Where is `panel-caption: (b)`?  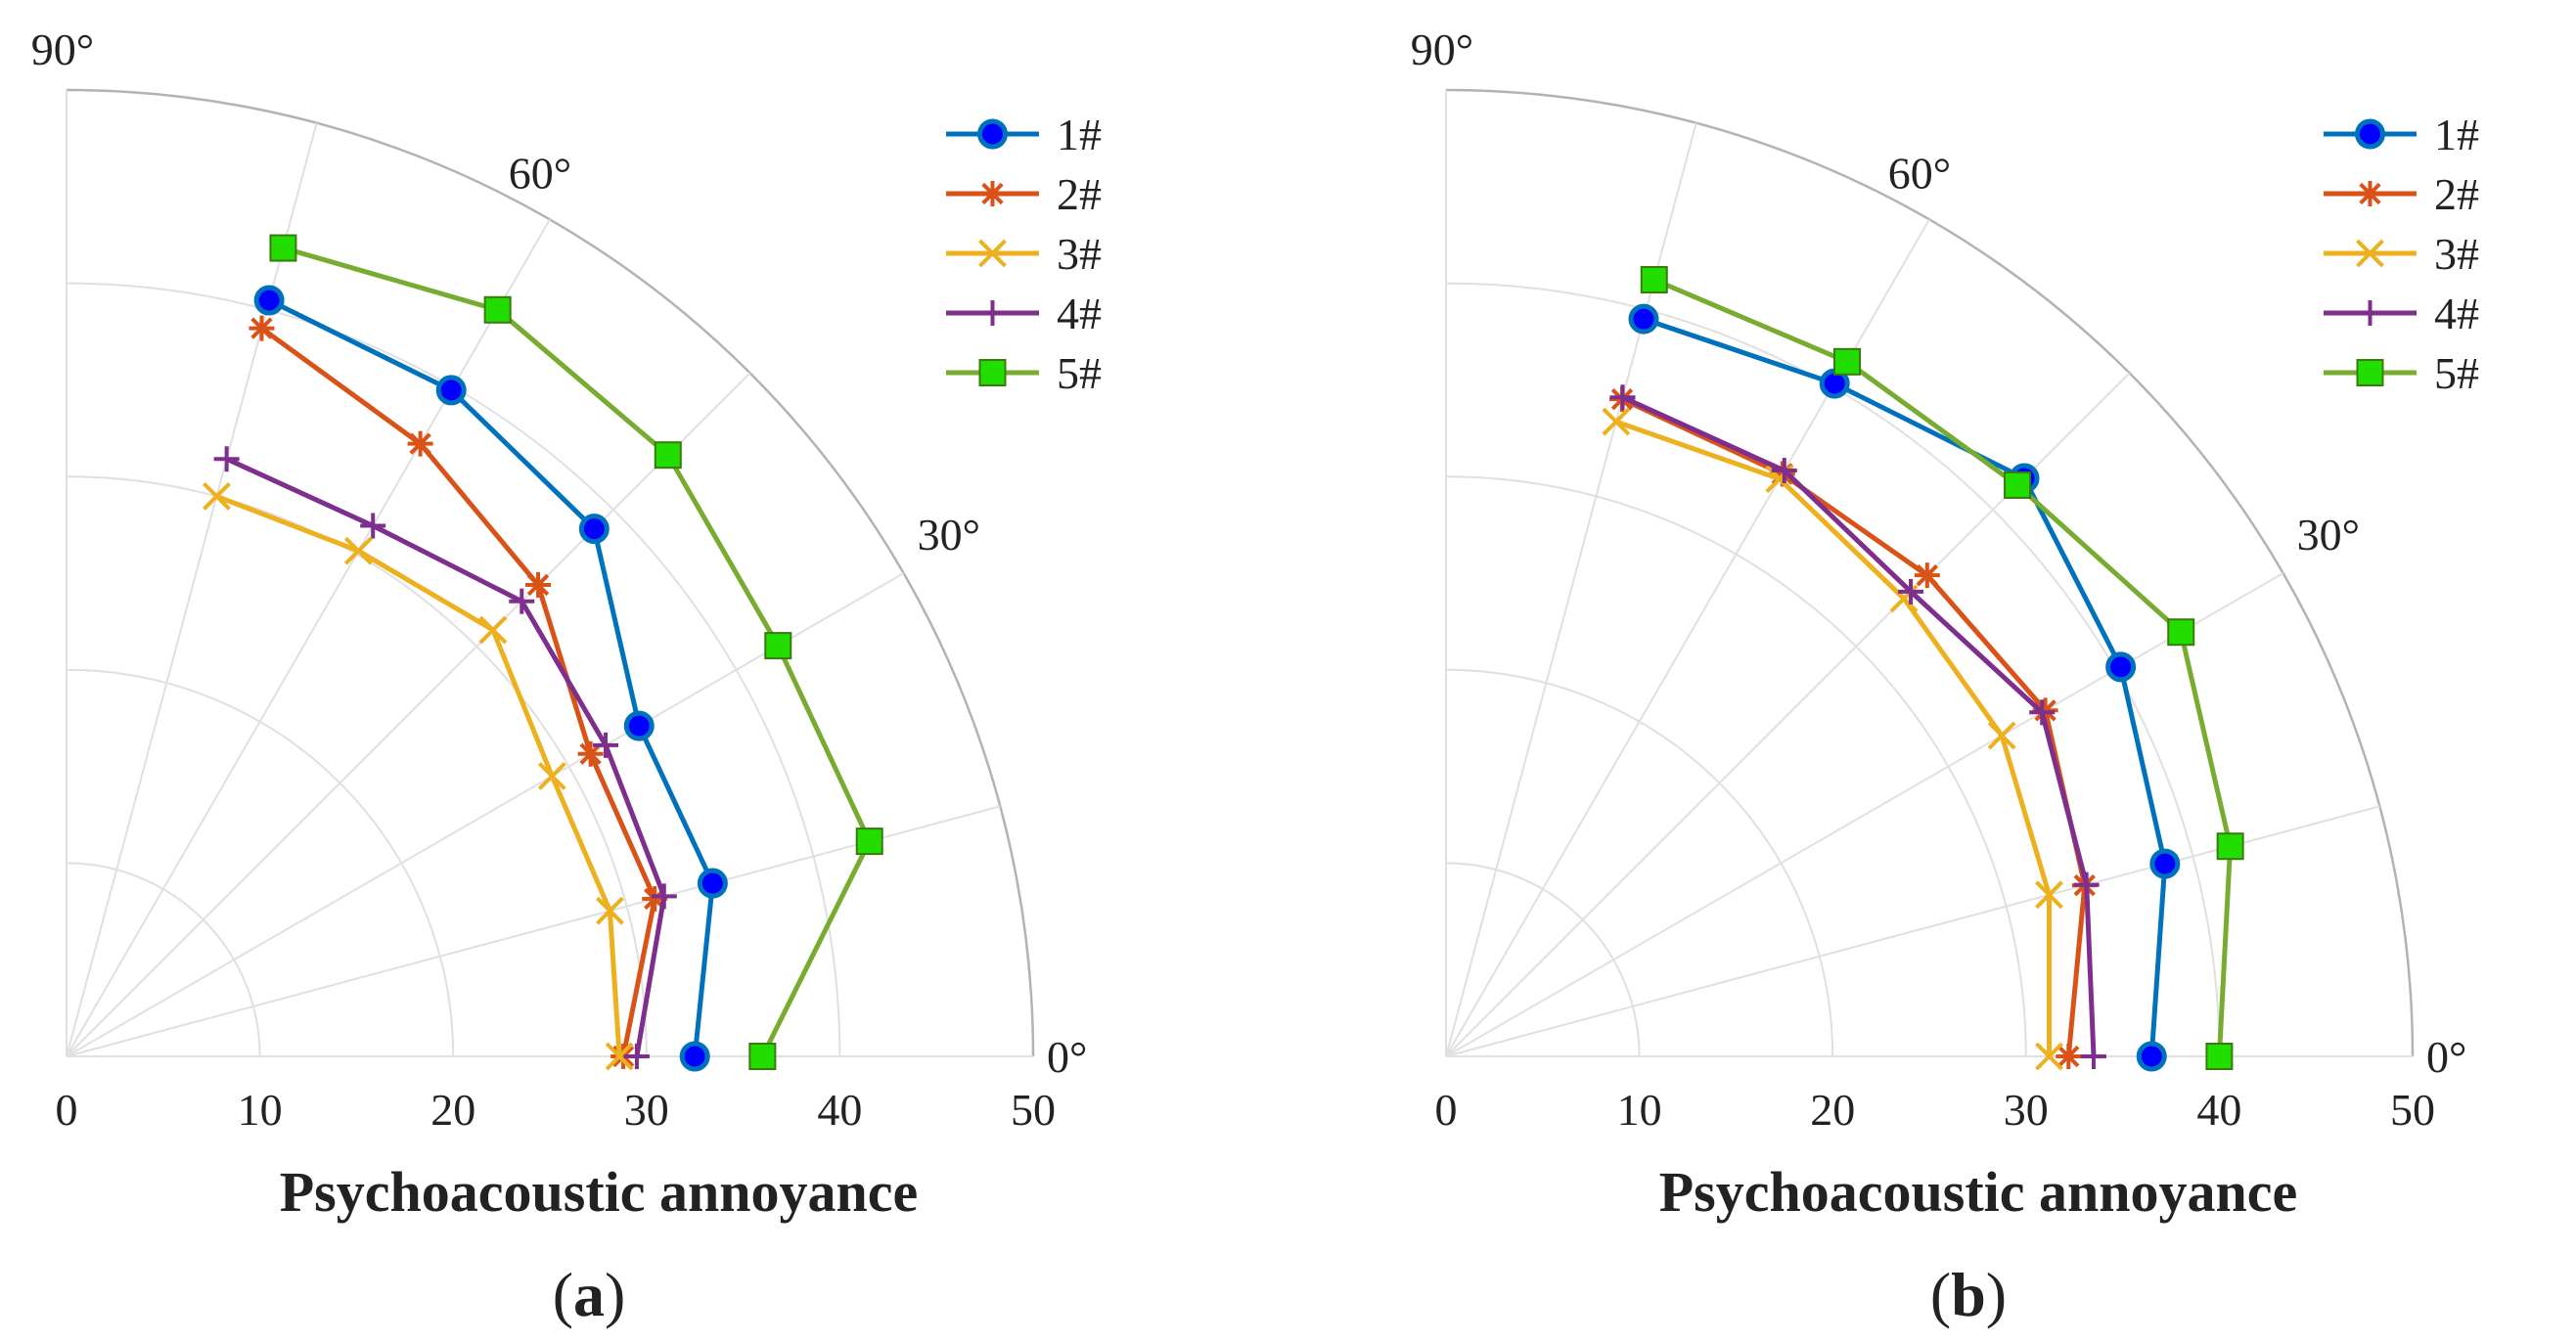
panel-caption: (b) is located at coordinates (1968, 1294).